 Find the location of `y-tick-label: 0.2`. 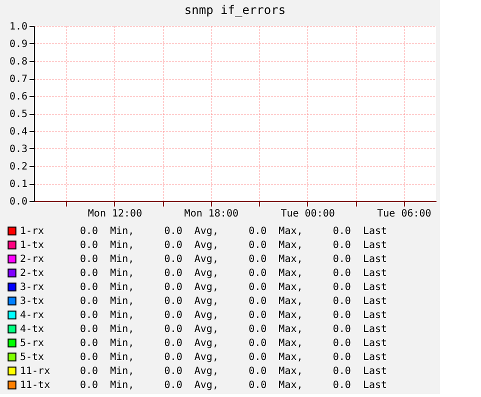

y-tick-label: 0.2 is located at coordinates (18, 167).